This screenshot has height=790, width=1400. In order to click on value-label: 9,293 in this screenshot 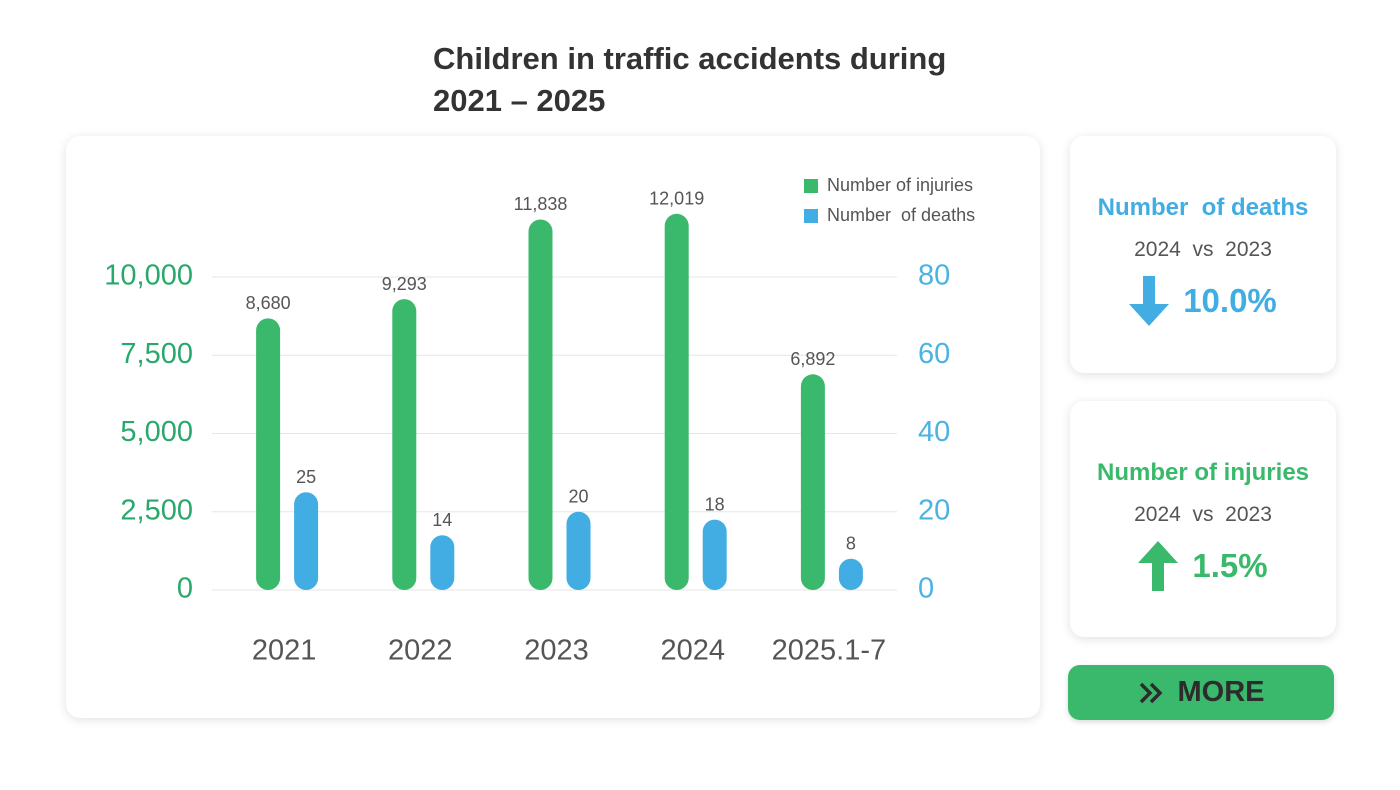, I will do `click(404, 284)`.